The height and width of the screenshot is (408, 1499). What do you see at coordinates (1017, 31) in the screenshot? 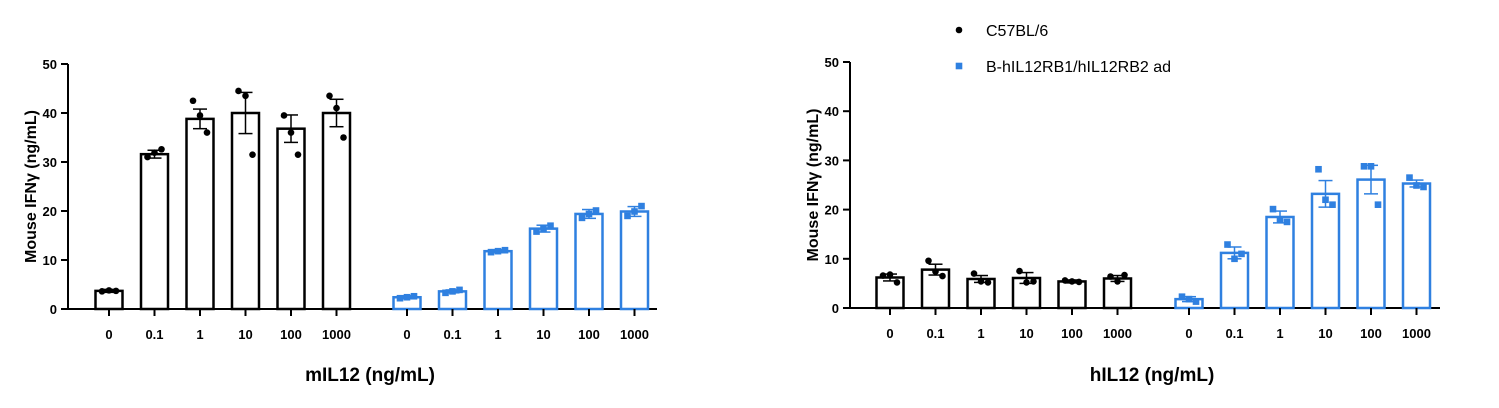
I see `legend-label-0: C57BL/6` at bounding box center [1017, 31].